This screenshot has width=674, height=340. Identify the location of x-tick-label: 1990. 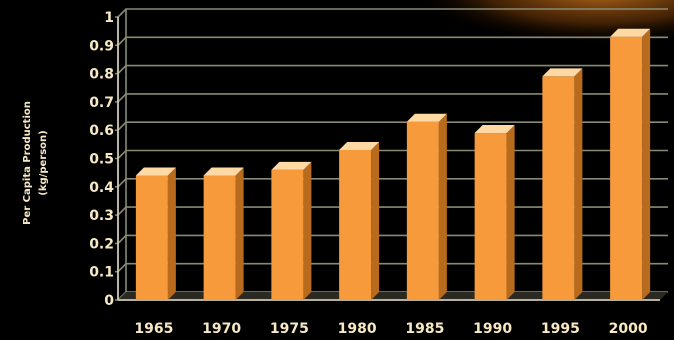
(492, 329).